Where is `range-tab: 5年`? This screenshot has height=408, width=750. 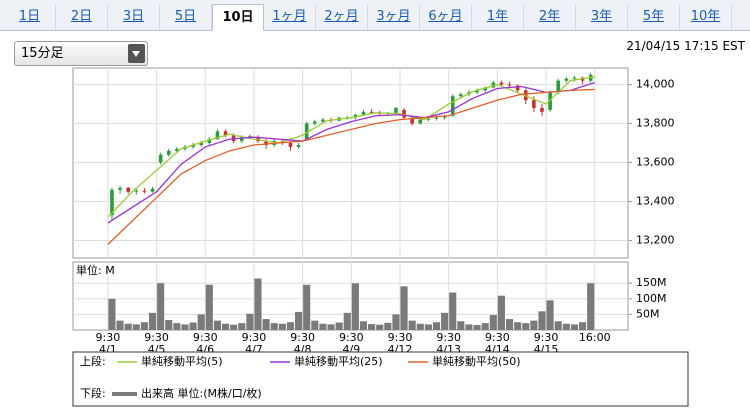
range-tab: 5年 is located at coordinates (654, 17).